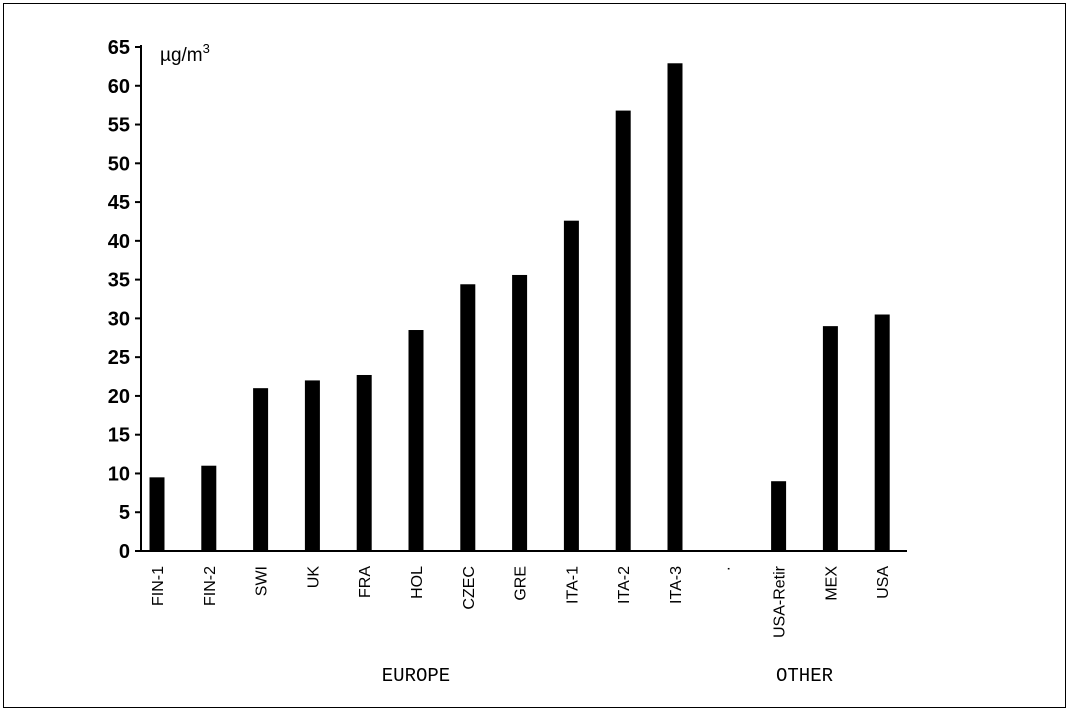 The width and height of the screenshot is (1071, 712). Describe the element at coordinates (365, 582) in the screenshot. I see `x-tick-label: FRA` at that location.